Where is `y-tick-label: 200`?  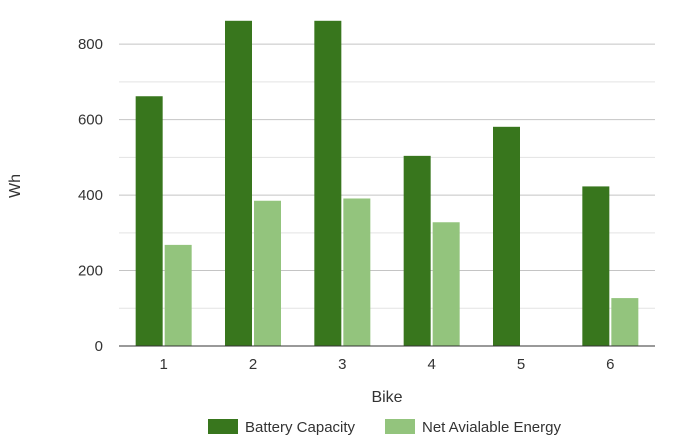 y-tick-label: 200 is located at coordinates (90, 271).